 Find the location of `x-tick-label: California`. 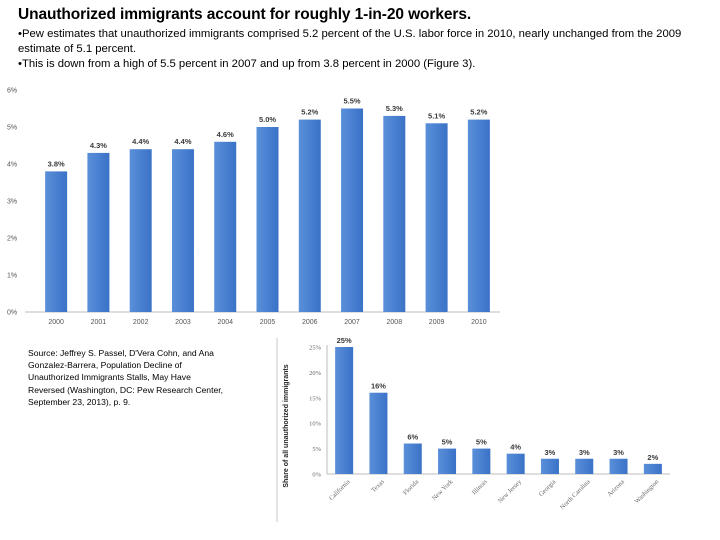

x-tick-label: California is located at coordinates (340, 490).